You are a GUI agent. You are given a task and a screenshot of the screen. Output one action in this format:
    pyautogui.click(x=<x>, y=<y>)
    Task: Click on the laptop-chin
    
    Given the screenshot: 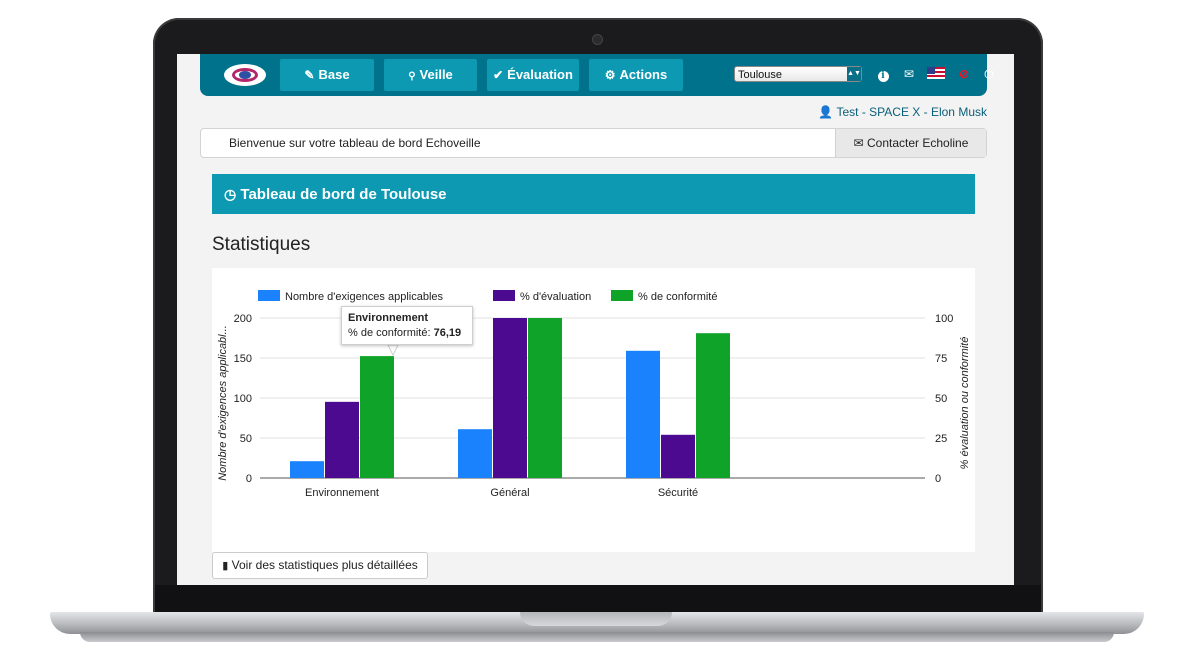 What is the action you would take?
    pyautogui.click(x=598, y=600)
    